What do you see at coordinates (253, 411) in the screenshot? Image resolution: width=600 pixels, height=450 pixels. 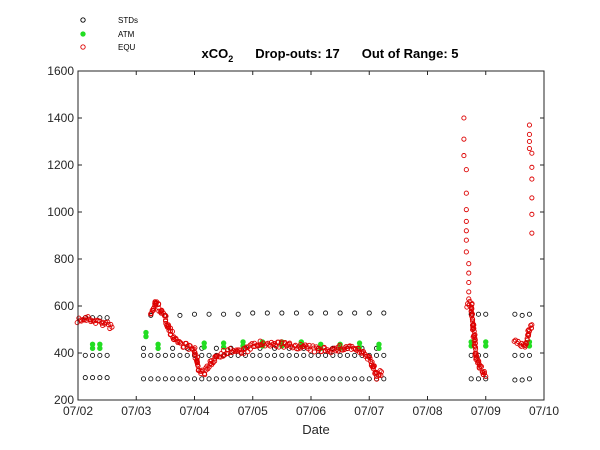 I see `x-tick-label: 07/05` at bounding box center [253, 411].